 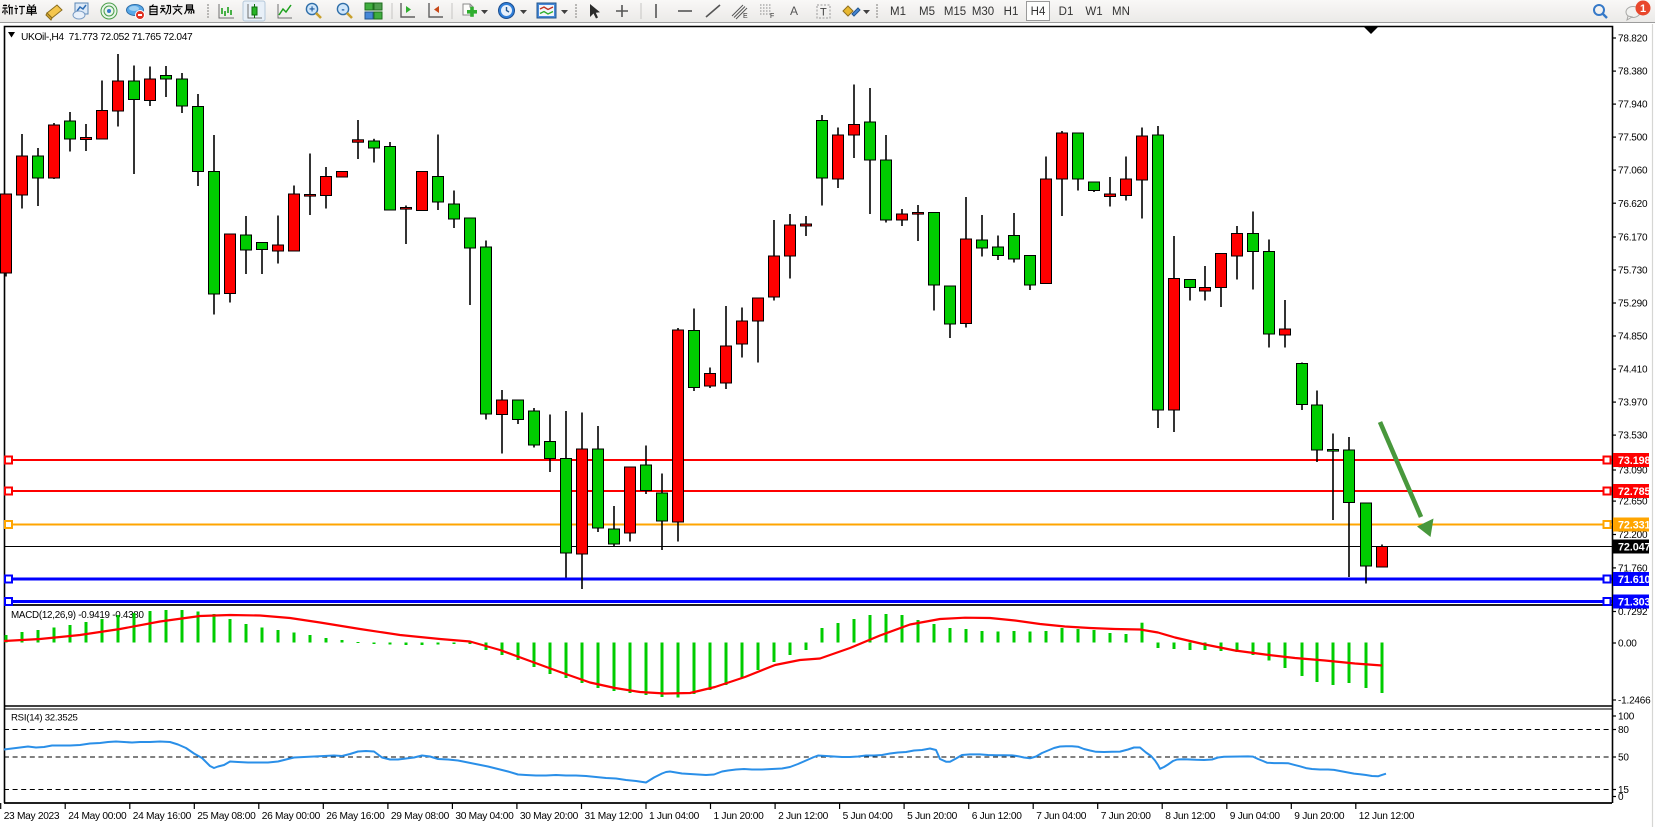 What do you see at coordinates (1634, 526) in the screenshot?
I see `svg-text: 72.331` at bounding box center [1634, 526].